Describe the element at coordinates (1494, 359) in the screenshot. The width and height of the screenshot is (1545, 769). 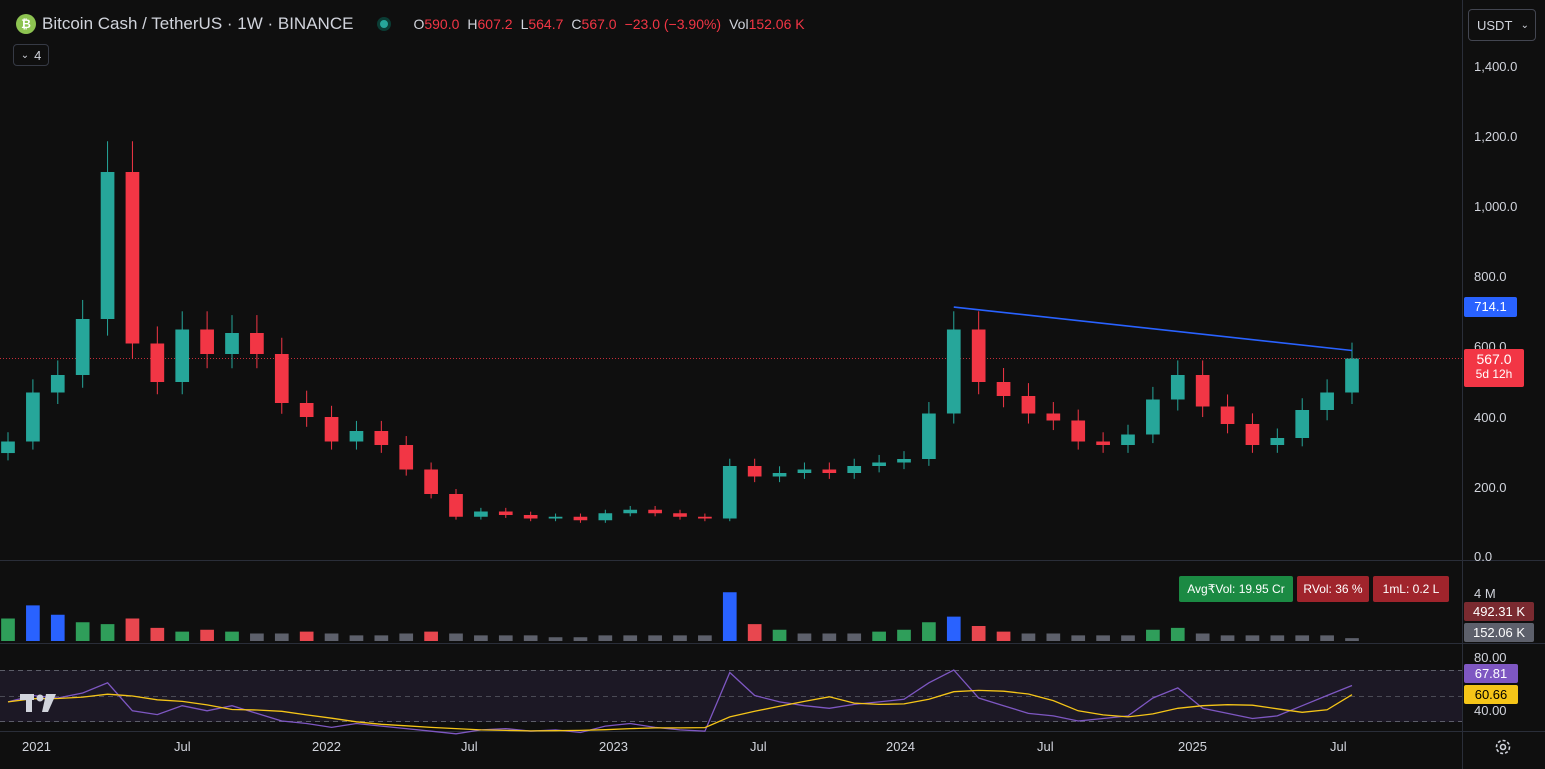
I see `last-price-value: 567.0` at that location.